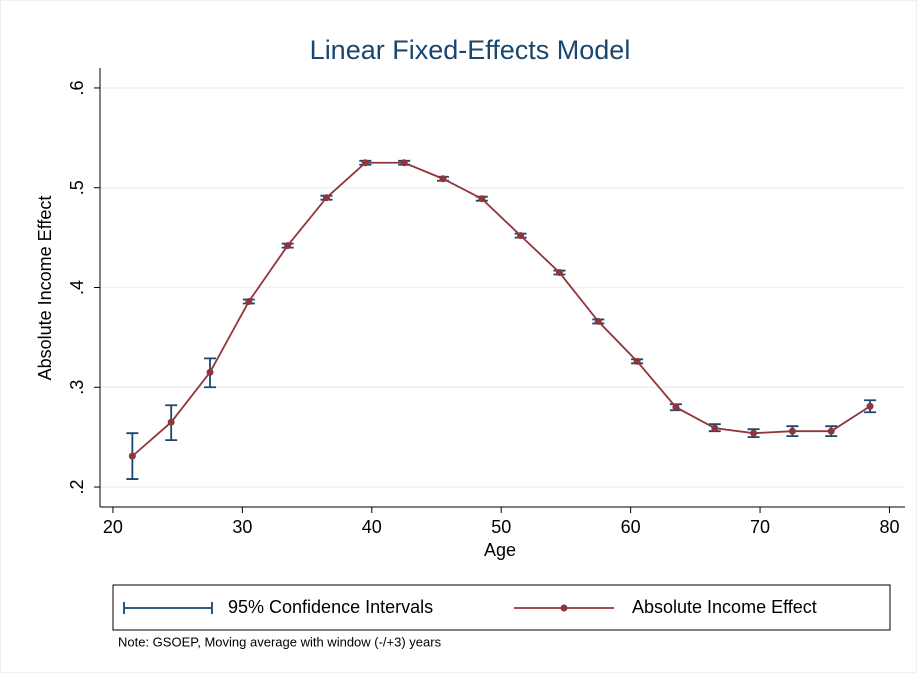  What do you see at coordinates (372, 527) in the screenshot?
I see `x-tick-label: 40` at bounding box center [372, 527].